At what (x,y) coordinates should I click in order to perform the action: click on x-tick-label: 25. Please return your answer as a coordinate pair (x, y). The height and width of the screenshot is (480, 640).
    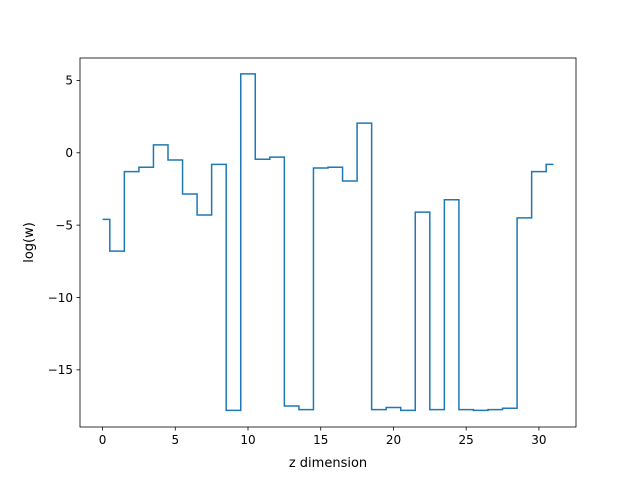
    Looking at the image, I should click on (466, 440).